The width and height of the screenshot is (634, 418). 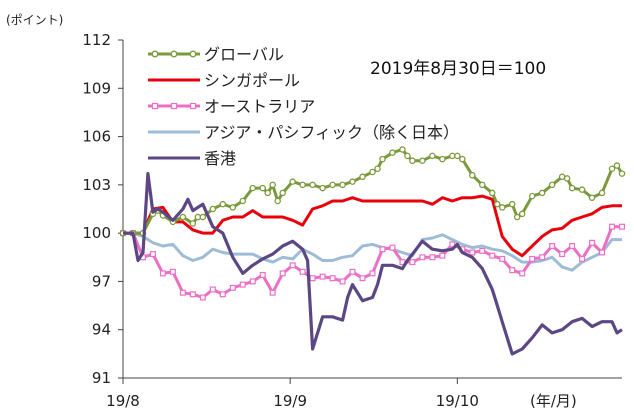 What do you see at coordinates (220, 158) in the screenshot?
I see `legend-label: 香港` at bounding box center [220, 158].